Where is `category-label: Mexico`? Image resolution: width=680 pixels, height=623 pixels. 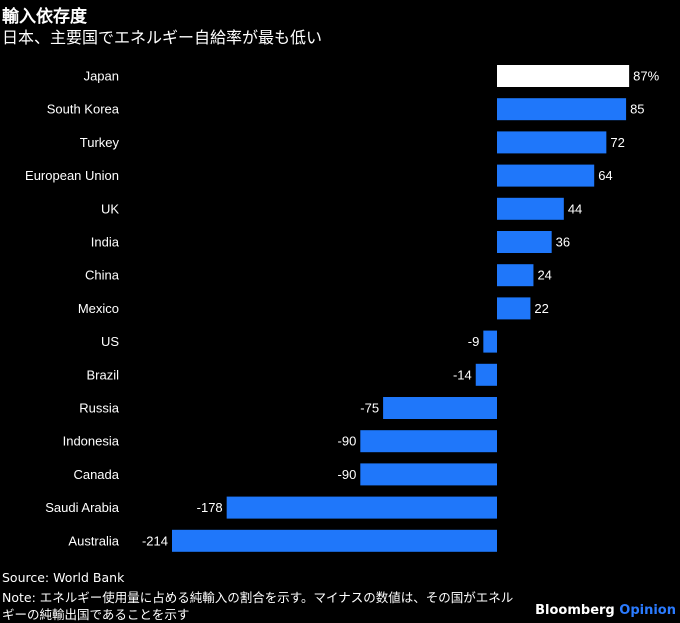
category-label: Mexico is located at coordinates (98, 308).